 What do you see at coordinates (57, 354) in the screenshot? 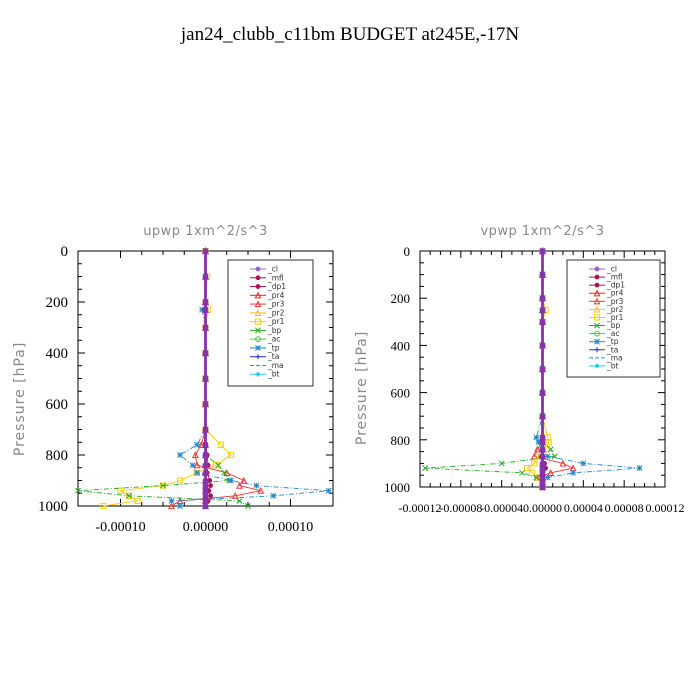
I see `y-tick-label: 400` at bounding box center [57, 354].